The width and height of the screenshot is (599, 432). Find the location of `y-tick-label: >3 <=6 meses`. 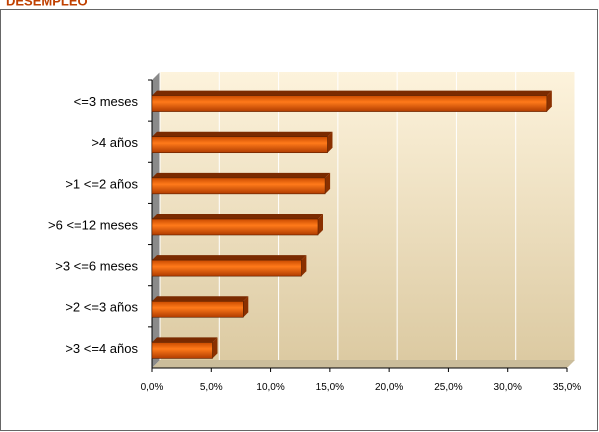

y-tick-label: >3 <=6 meses is located at coordinates (96, 266).